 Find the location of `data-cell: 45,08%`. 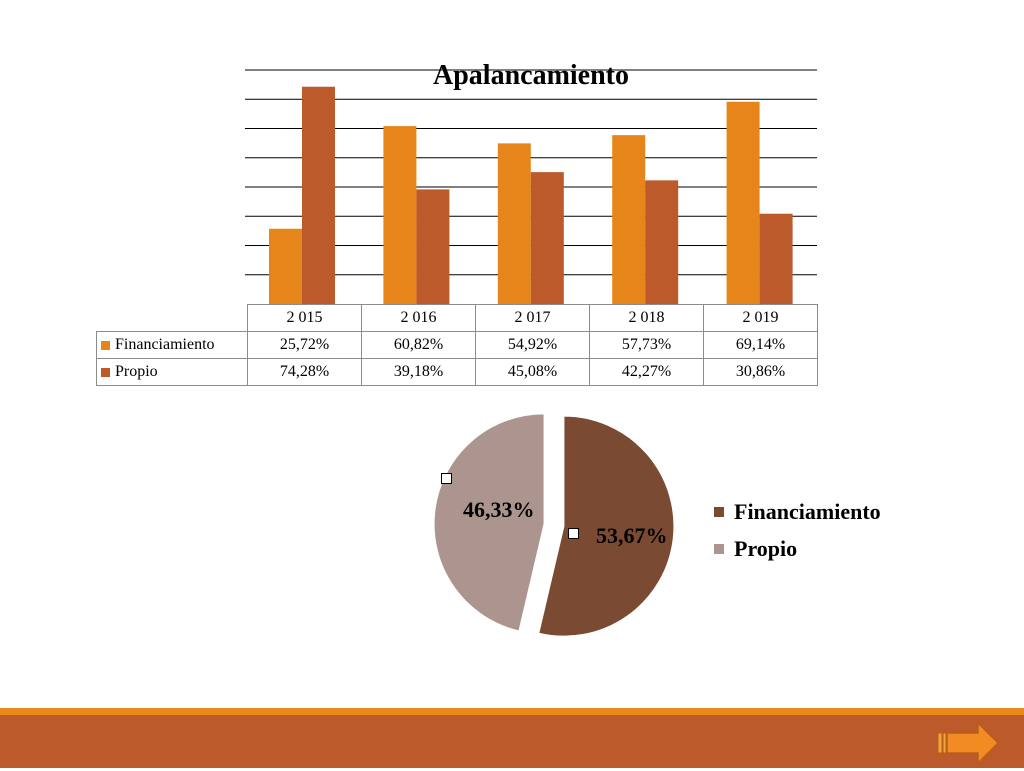

data-cell: 45,08% is located at coordinates (532, 372).